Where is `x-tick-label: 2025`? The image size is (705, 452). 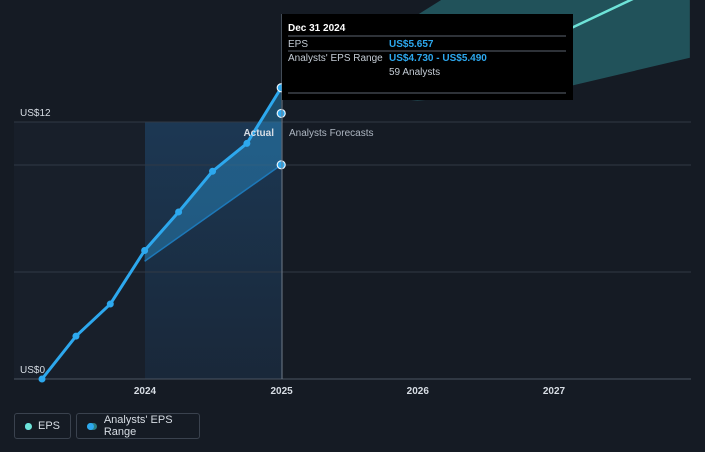 x-tick-label: 2025 is located at coordinates (281, 391).